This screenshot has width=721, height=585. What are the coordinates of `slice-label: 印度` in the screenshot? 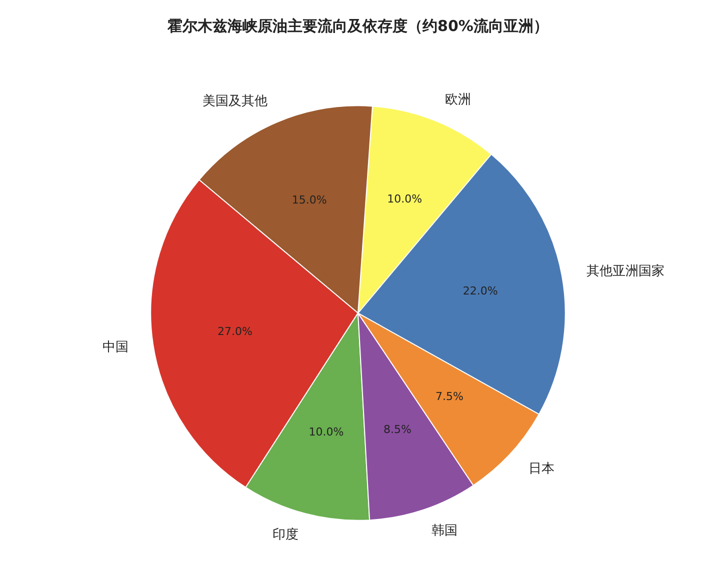 It's located at (285, 534).